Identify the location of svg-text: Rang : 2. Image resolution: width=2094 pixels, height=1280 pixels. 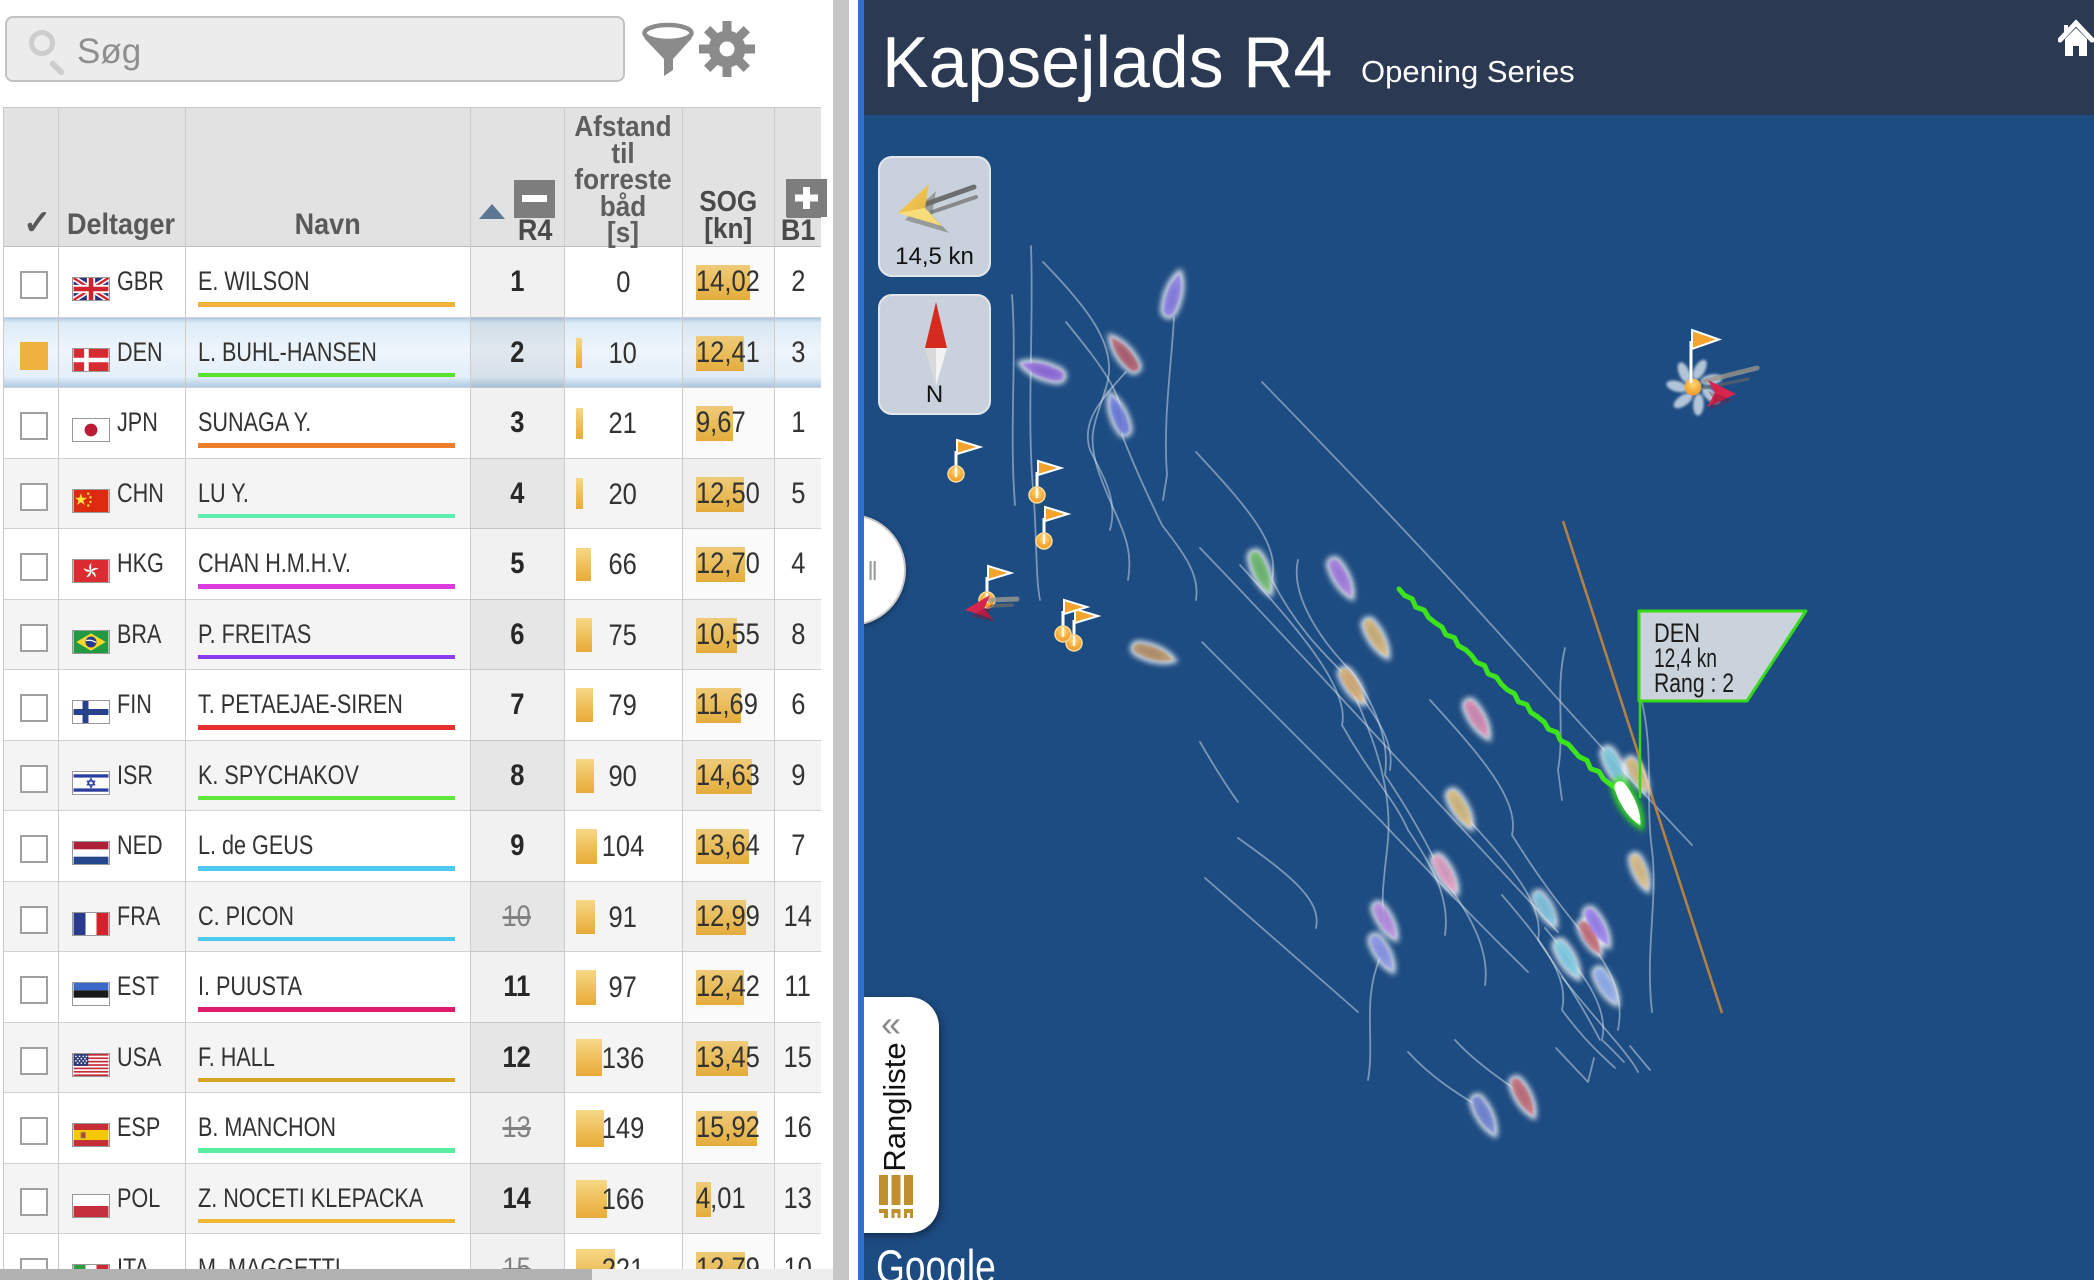
(1694, 683).